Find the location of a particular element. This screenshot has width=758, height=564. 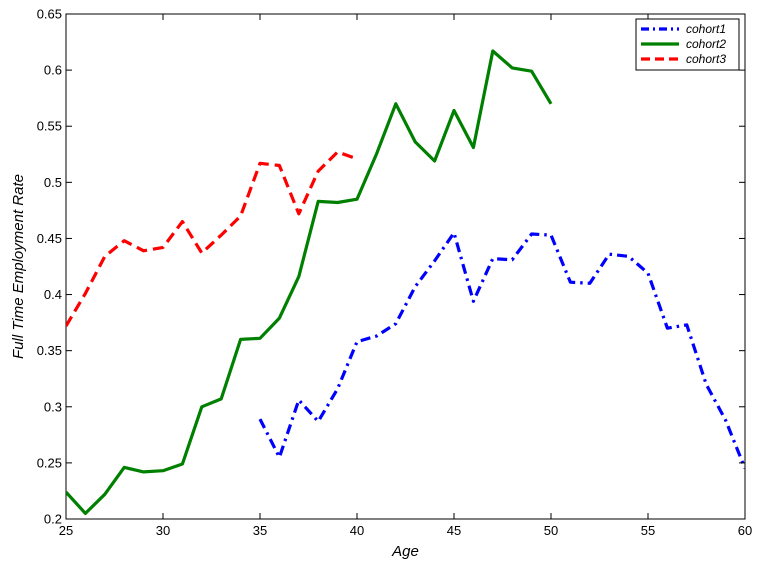

x-tick-label: 55 is located at coordinates (648, 530).